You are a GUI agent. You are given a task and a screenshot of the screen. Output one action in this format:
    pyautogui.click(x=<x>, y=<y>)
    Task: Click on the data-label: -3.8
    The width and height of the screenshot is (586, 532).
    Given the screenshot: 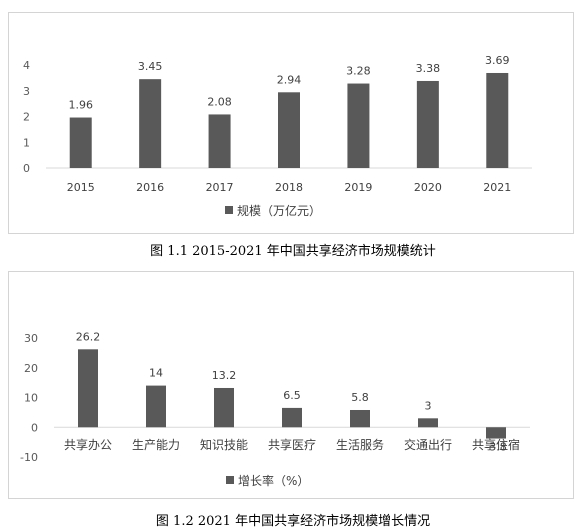 What is the action you would take?
    pyautogui.click(x=495, y=447)
    